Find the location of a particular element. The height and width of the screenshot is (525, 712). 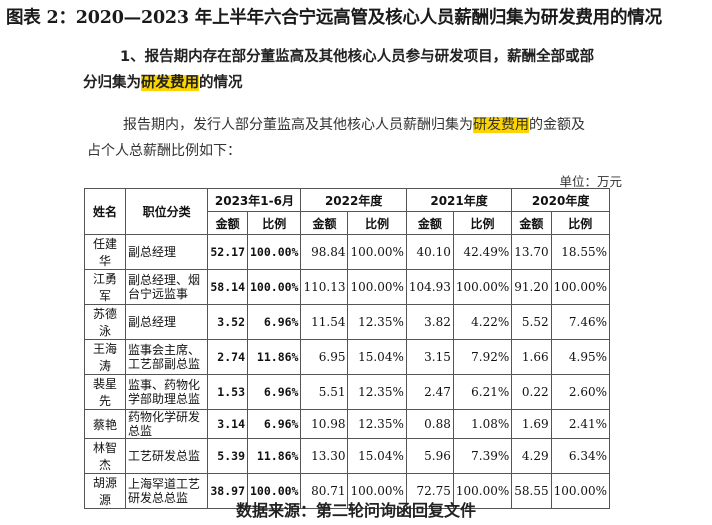

cell-amount: 13.70 is located at coordinates (531, 252).